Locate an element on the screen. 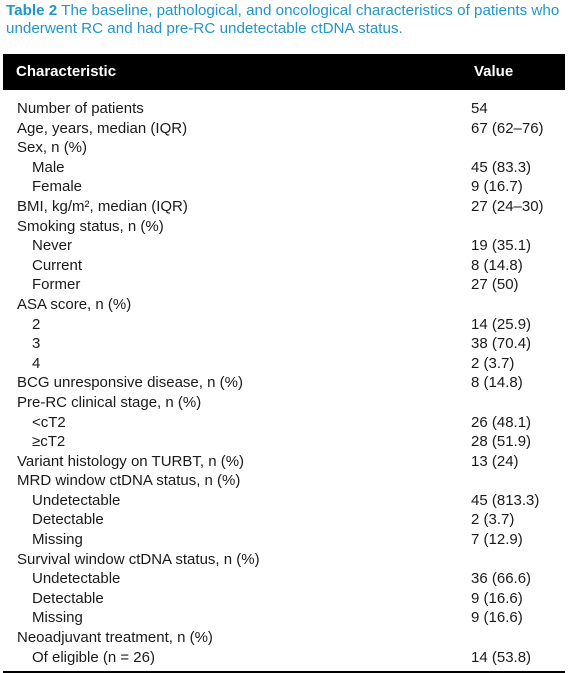  cell-characteristic: Neoadjuvant treatment, n (%) is located at coordinates (115, 638).